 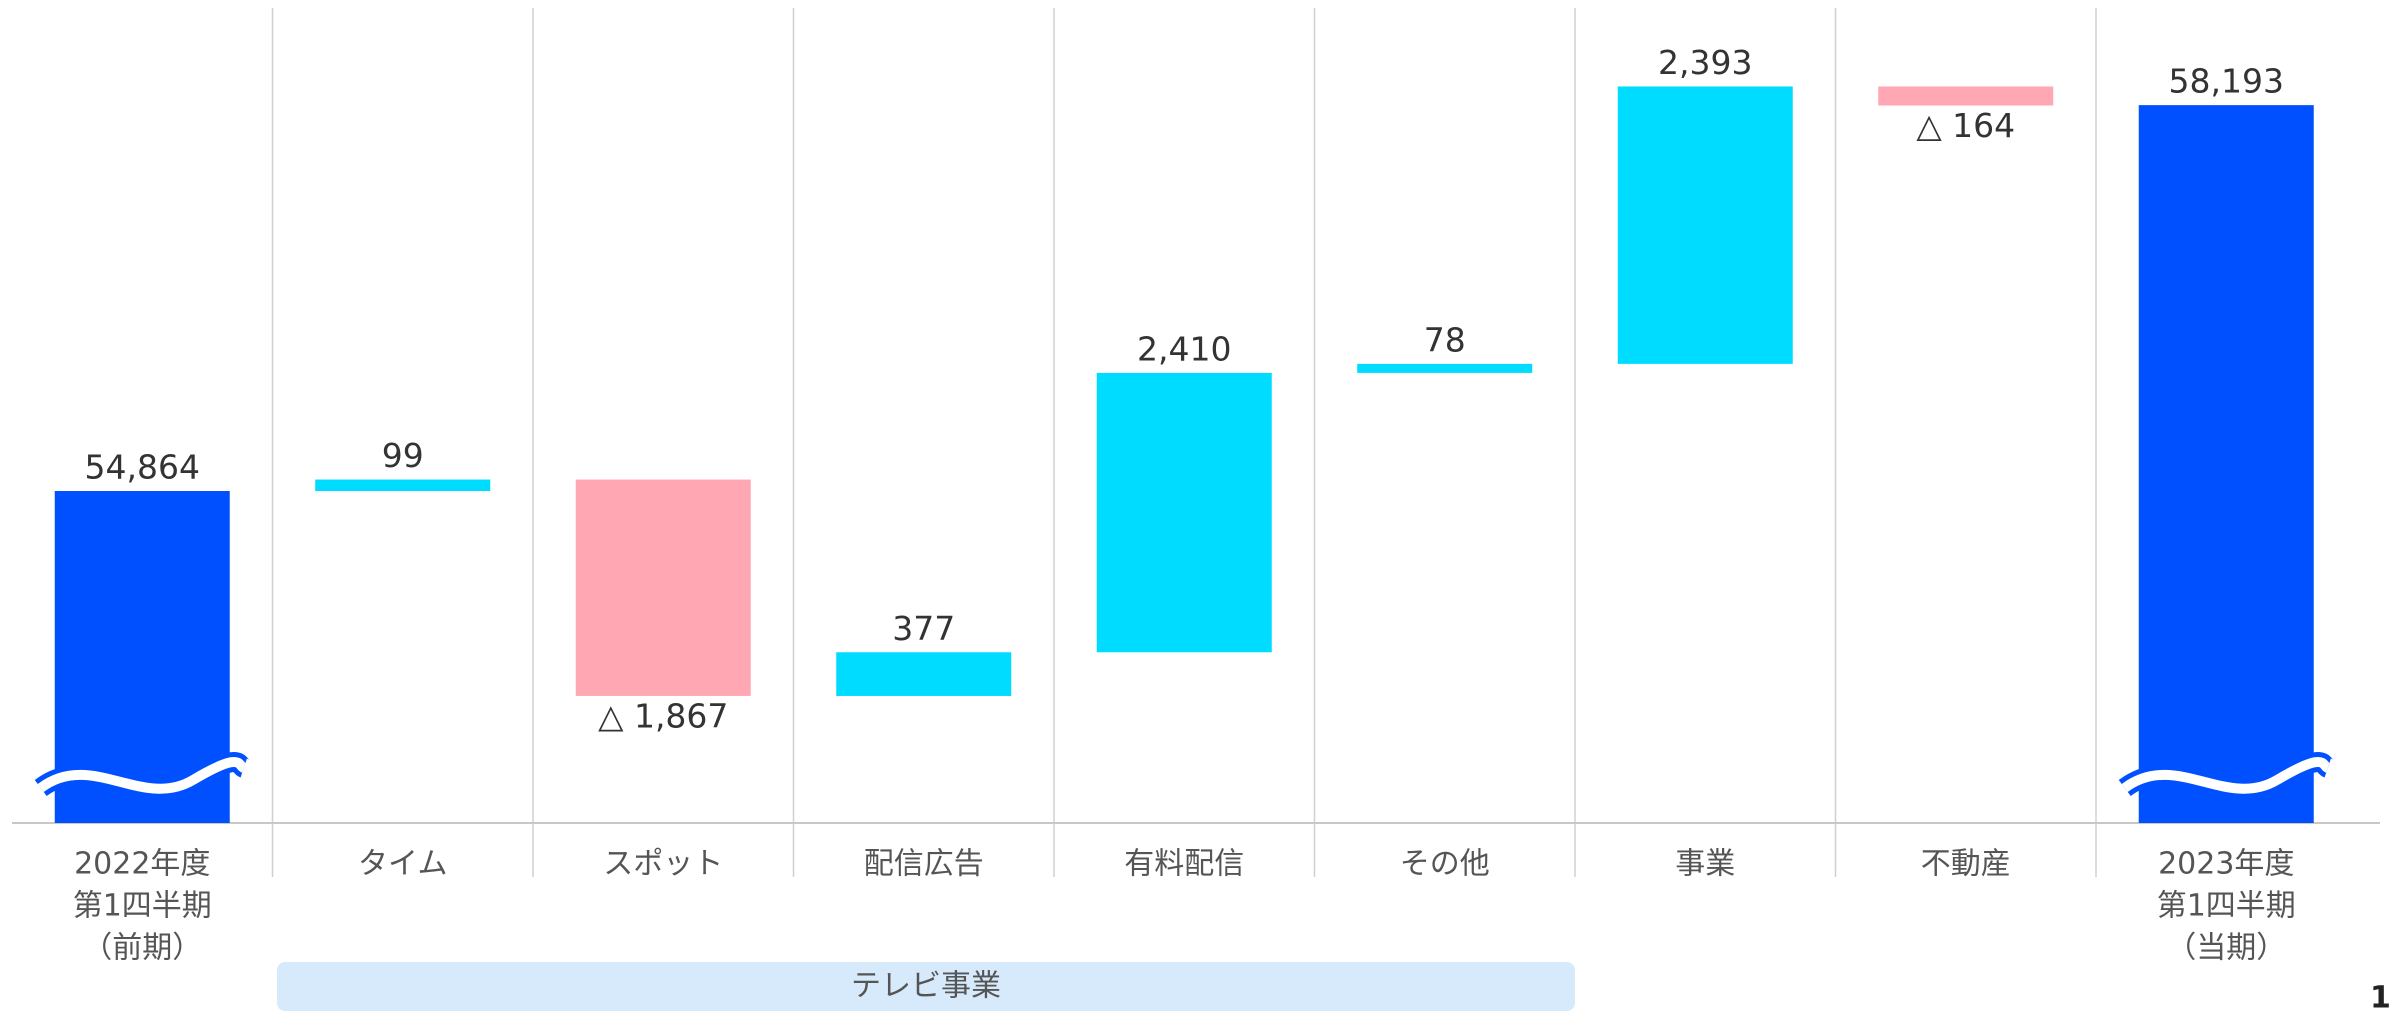 I want to click on x-tick-label: 不動産, so click(x=1966, y=864).